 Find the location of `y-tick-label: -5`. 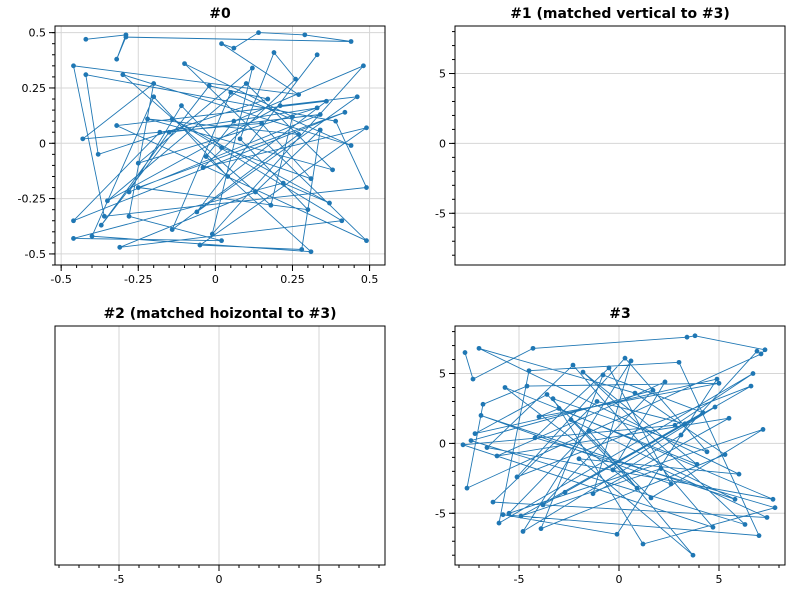

y-tick-label: -5 is located at coordinates (440, 513).